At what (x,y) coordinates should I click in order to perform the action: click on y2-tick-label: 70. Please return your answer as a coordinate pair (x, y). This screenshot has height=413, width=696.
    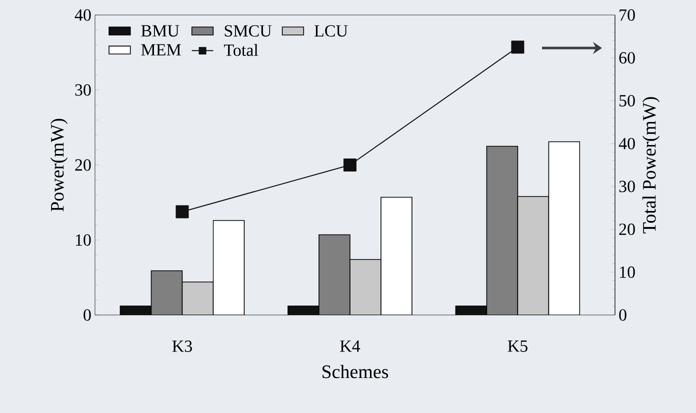
    Looking at the image, I should click on (627, 15).